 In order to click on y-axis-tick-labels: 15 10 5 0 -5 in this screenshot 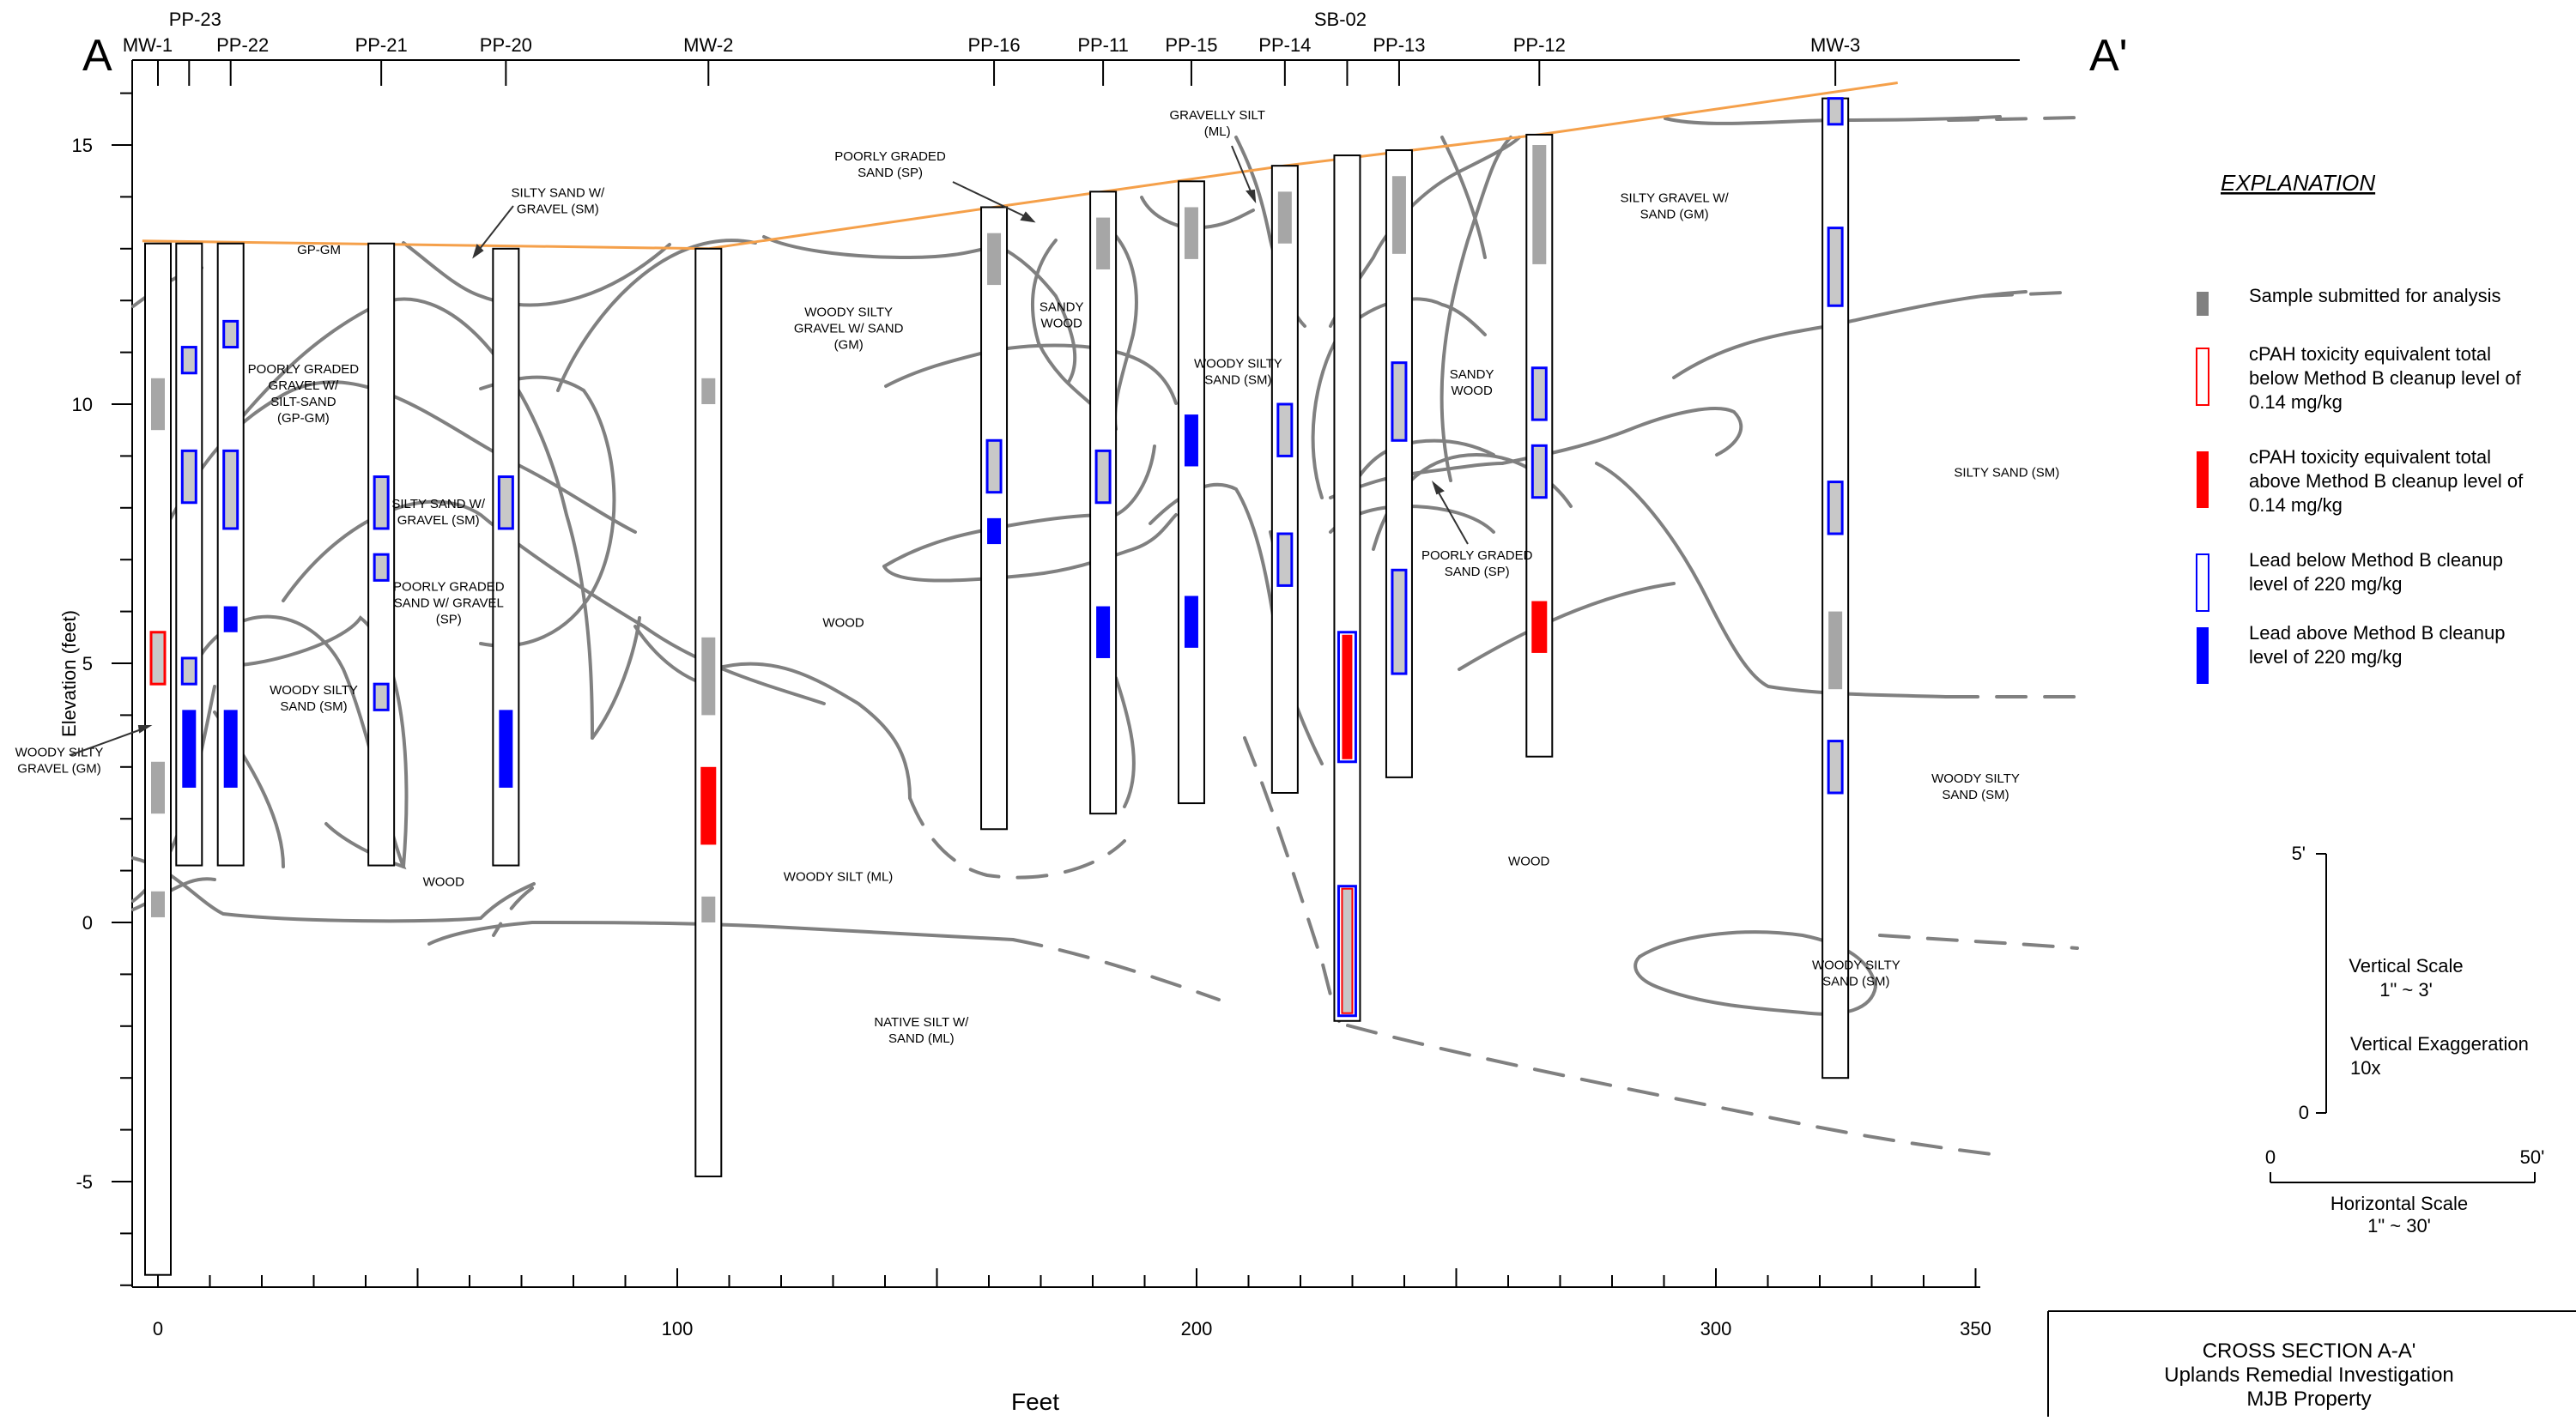, I will do `click(82, 664)`.